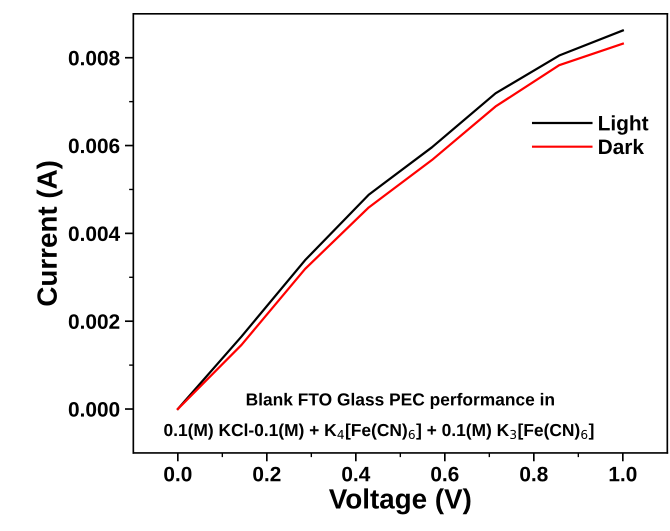  I want to click on x-tick-label: 0.2, so click(266, 474).